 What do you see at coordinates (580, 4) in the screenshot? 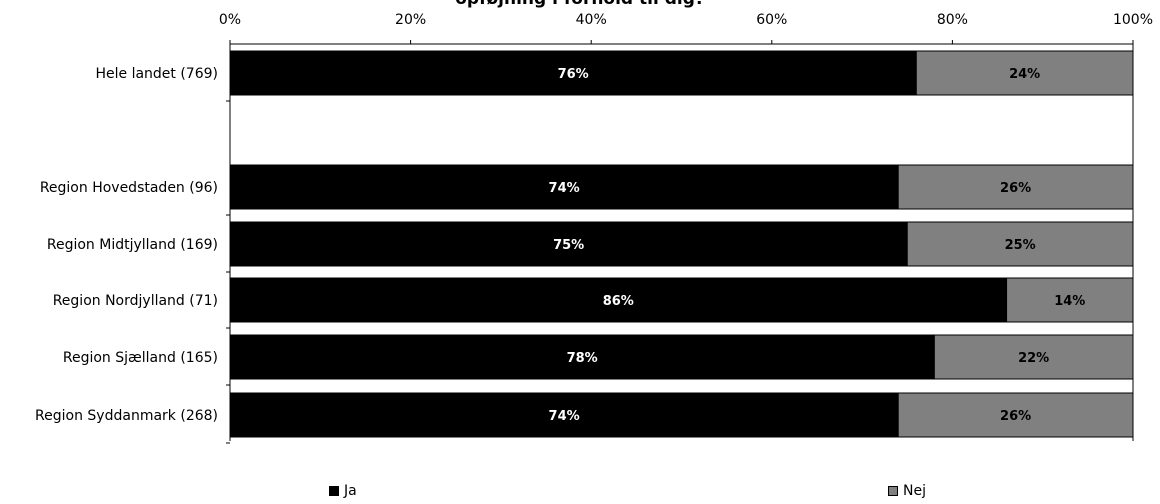
I see `chart-title: opføjning i forhold til dig?` at bounding box center [580, 4].